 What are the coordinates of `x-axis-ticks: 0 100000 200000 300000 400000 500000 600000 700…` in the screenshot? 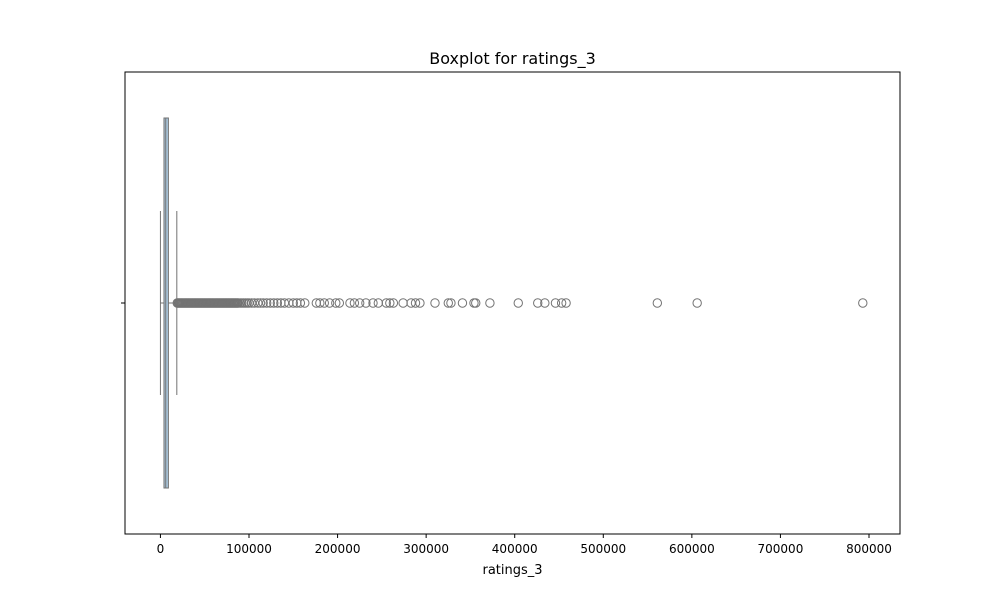 It's located at (524, 545).